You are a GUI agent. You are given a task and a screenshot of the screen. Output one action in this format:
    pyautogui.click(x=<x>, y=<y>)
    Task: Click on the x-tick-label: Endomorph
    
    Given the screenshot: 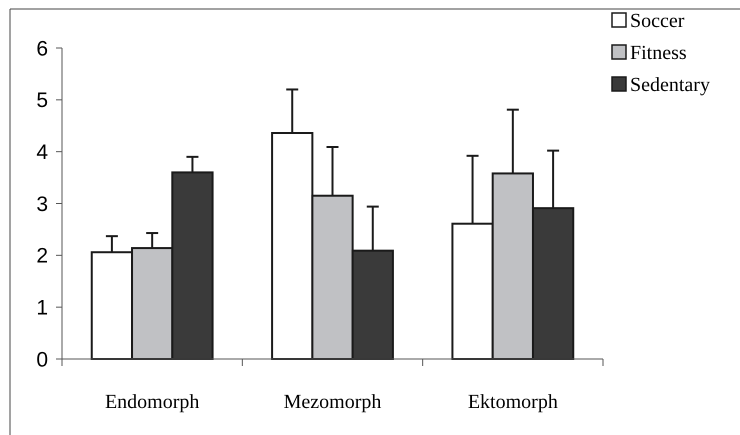 What is the action you would take?
    pyautogui.click(x=152, y=402)
    